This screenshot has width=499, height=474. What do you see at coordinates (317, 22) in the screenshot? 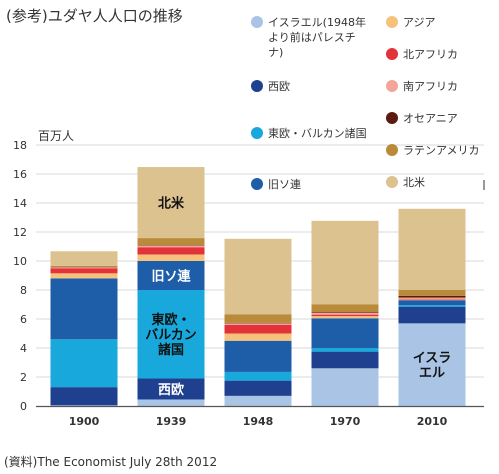
I see `legend-label: イスラエル(1948年` at bounding box center [317, 22].